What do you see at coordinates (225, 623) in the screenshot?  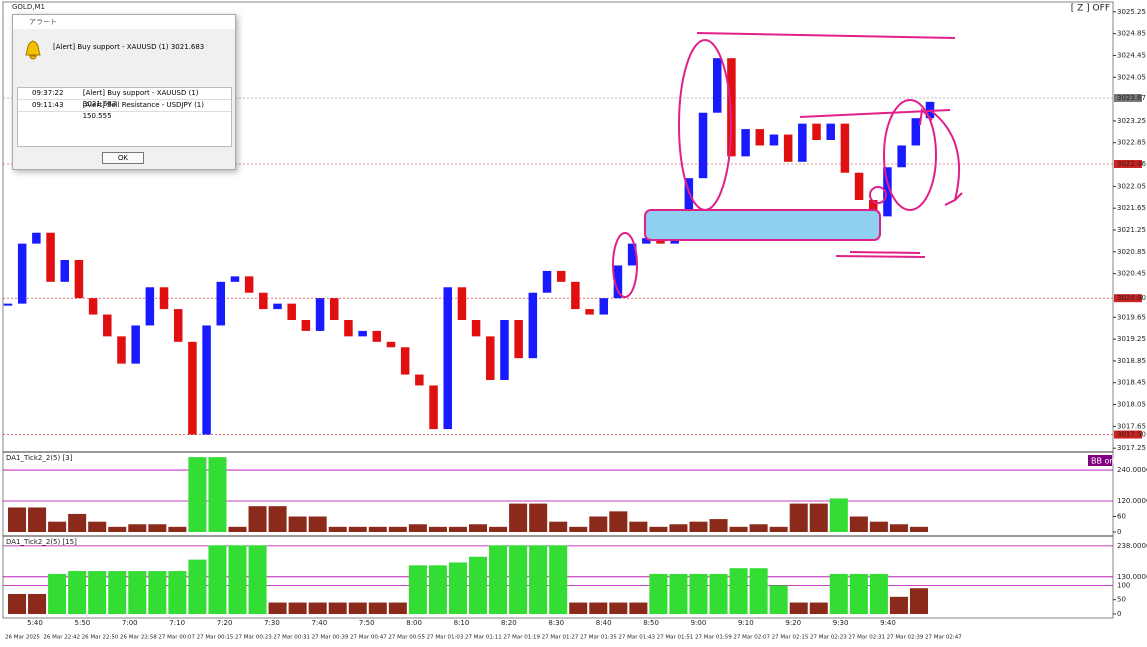 I see `x-tick-label: 7:20` at bounding box center [225, 623].